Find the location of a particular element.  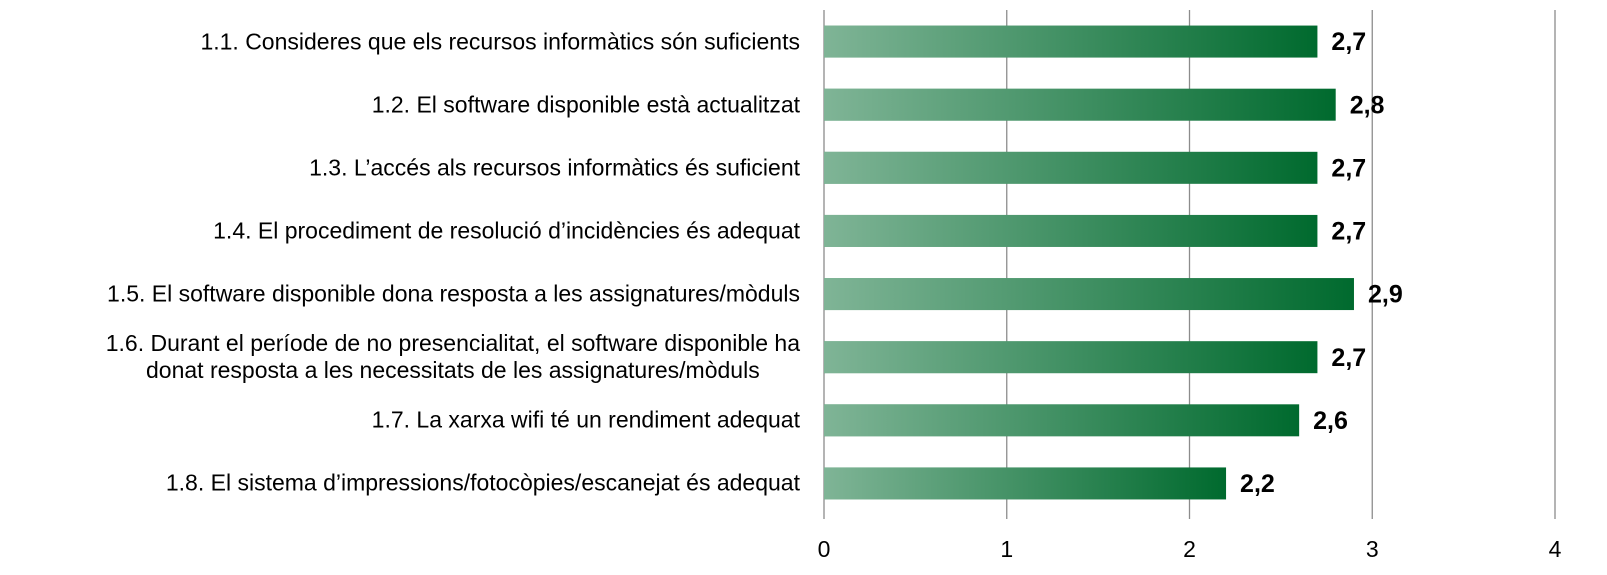

value-label: 2,9 is located at coordinates (1385, 295).